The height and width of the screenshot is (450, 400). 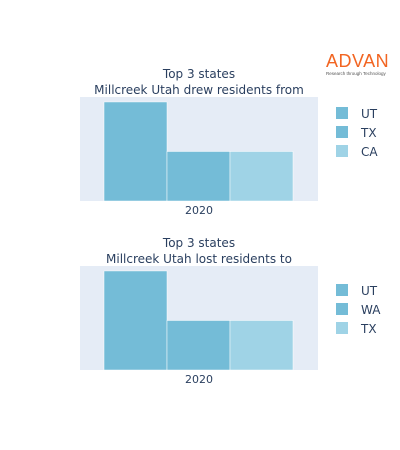 What do you see at coordinates (199, 210) in the screenshot?
I see `chart-1-x-tick-label: 2020` at bounding box center [199, 210].